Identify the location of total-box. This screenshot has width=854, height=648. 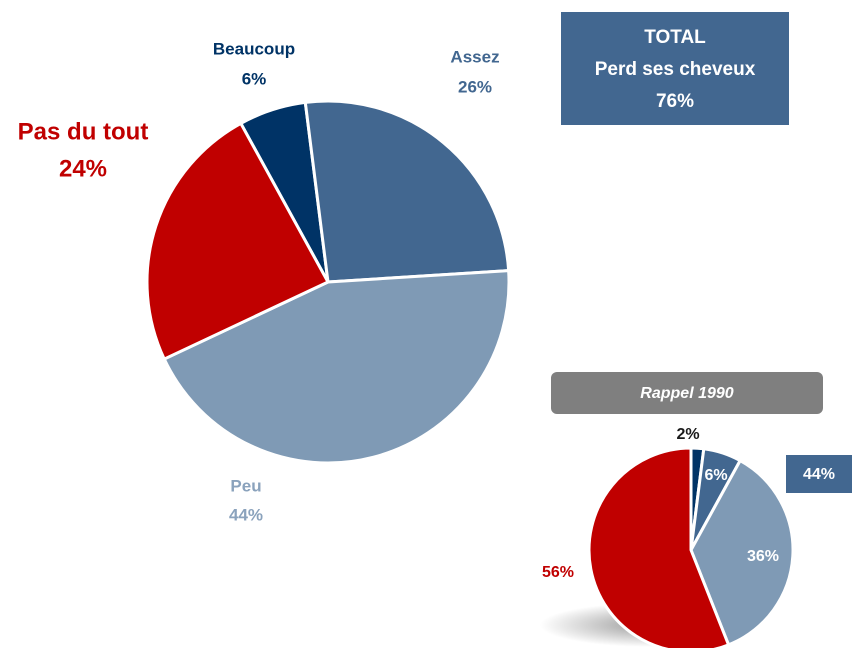
(675, 68).